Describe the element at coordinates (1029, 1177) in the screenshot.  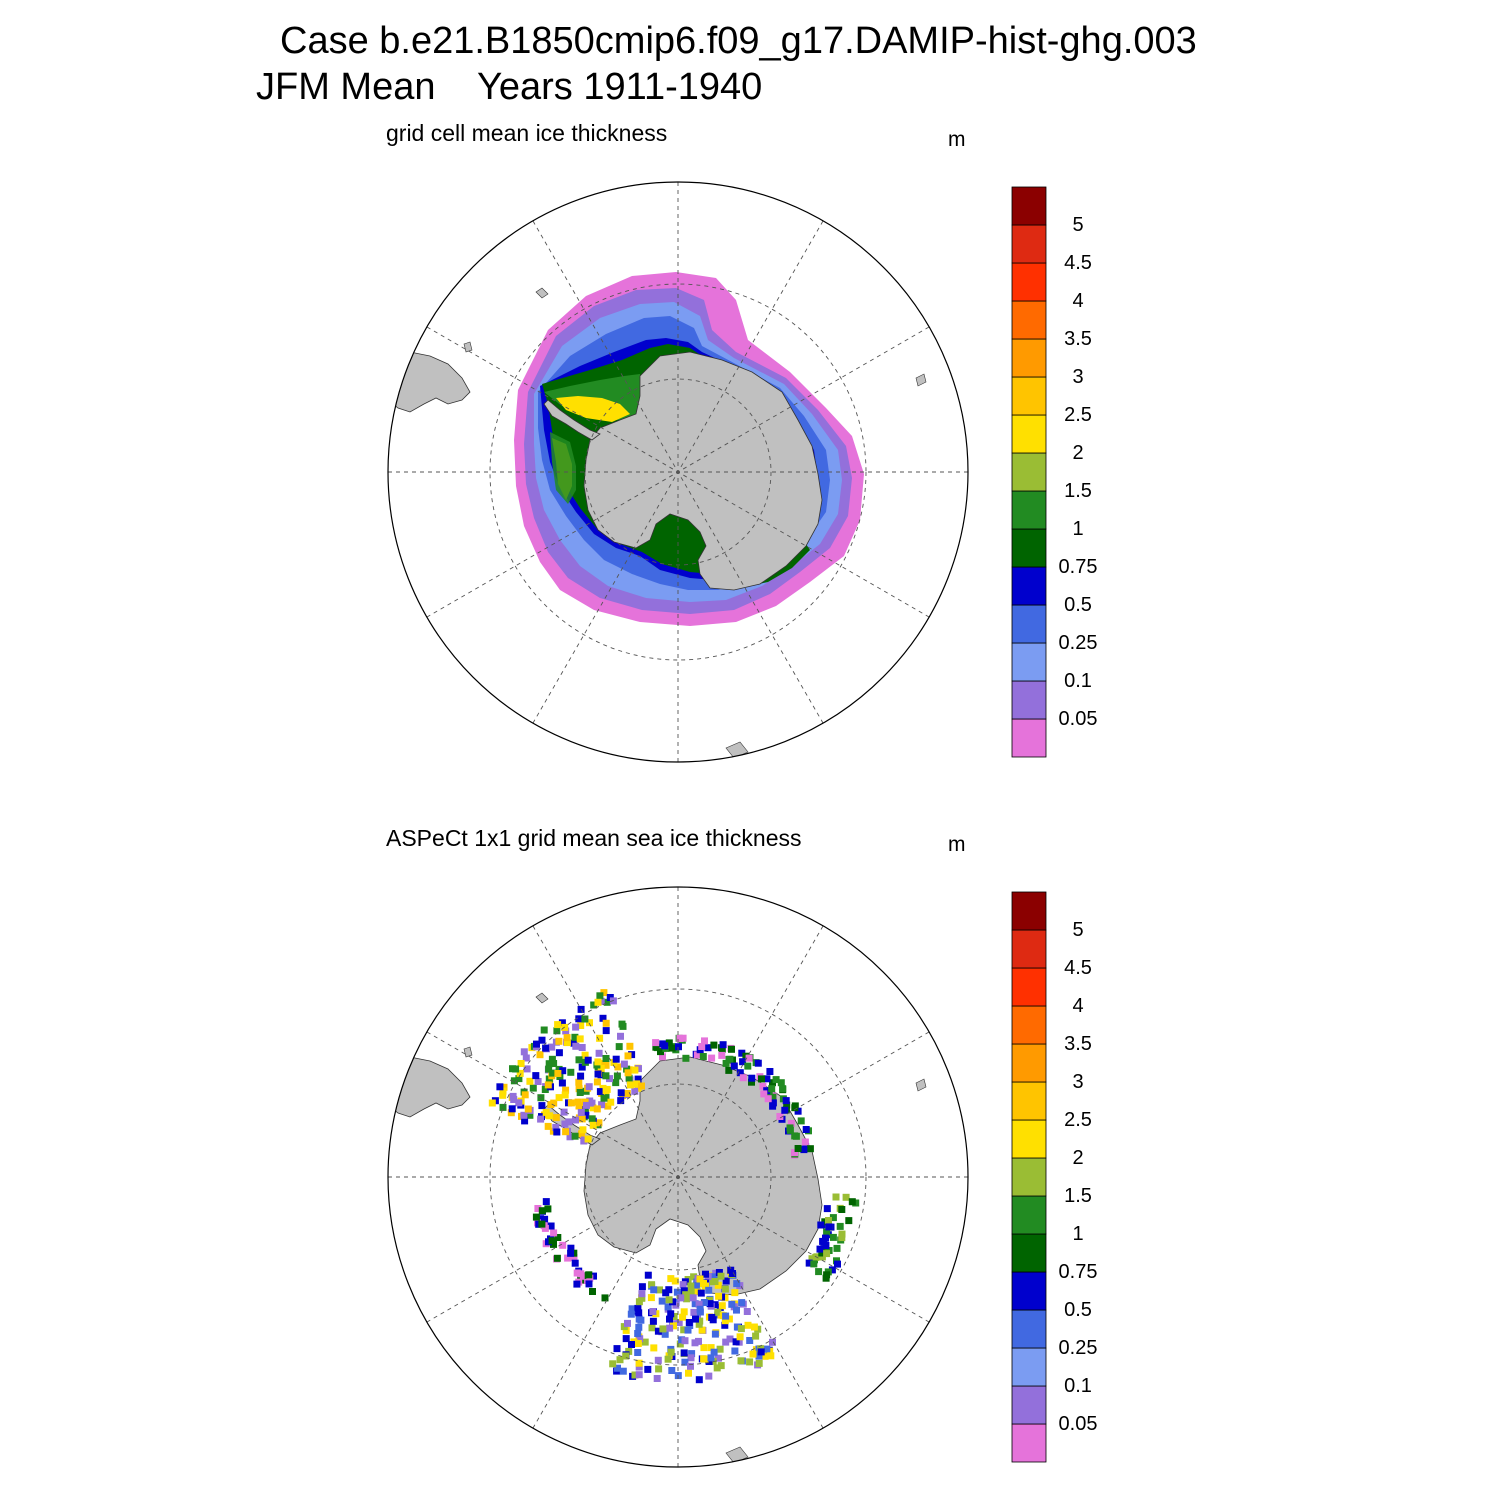
I see `colorbar-bottom` at that location.